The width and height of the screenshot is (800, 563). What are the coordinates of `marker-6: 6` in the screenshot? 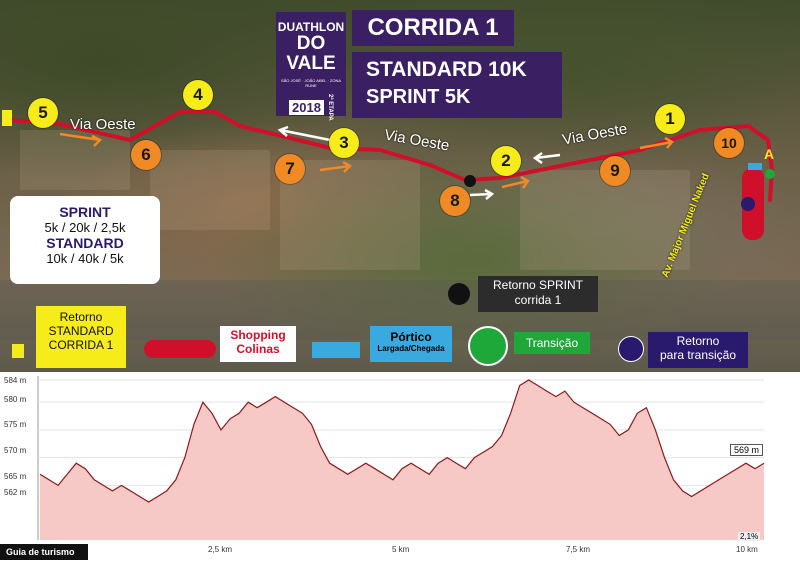 It's located at (146, 155).